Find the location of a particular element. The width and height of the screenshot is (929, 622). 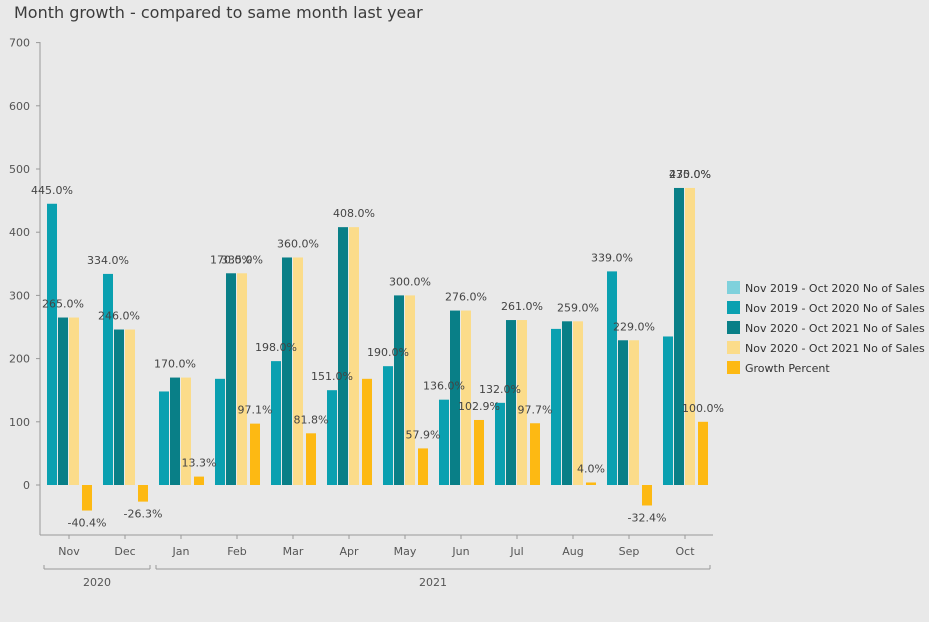

y-tick-label: 500 is located at coordinates (19, 169).